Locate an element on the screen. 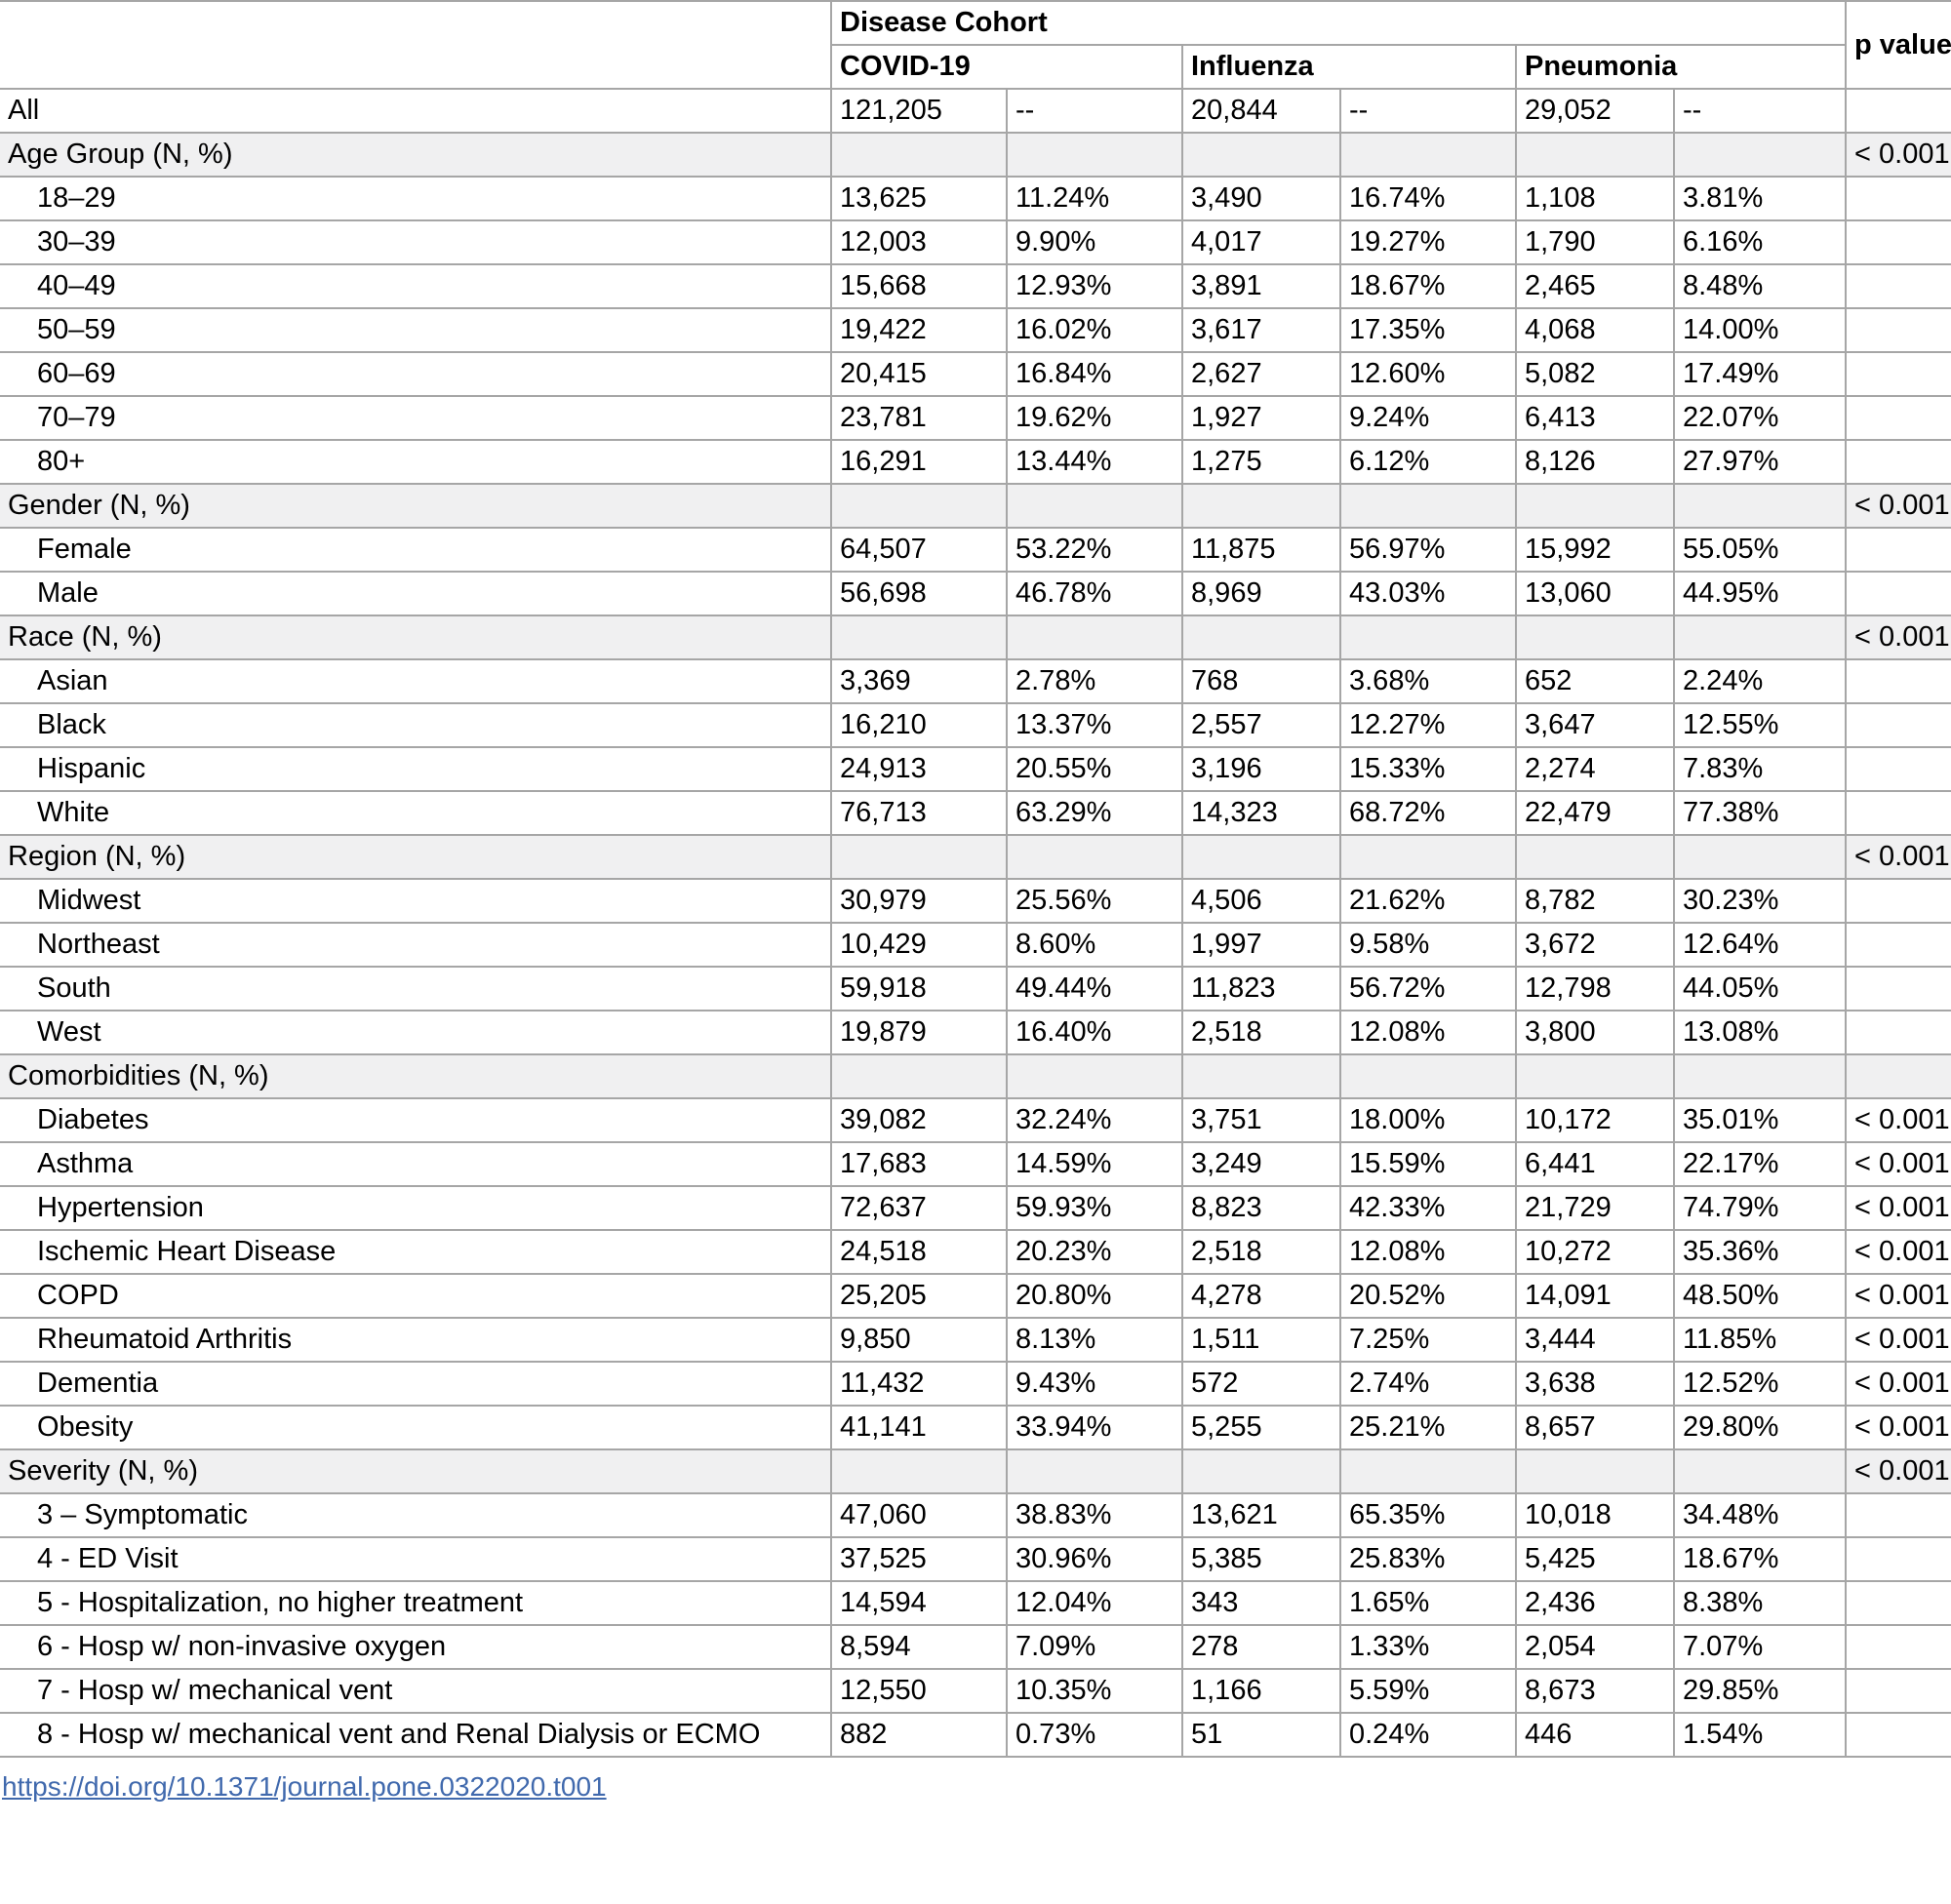 Image resolution: width=1951 pixels, height=1904 pixels. cohort-pneumonia-header: Pneumonia is located at coordinates (1680, 67).